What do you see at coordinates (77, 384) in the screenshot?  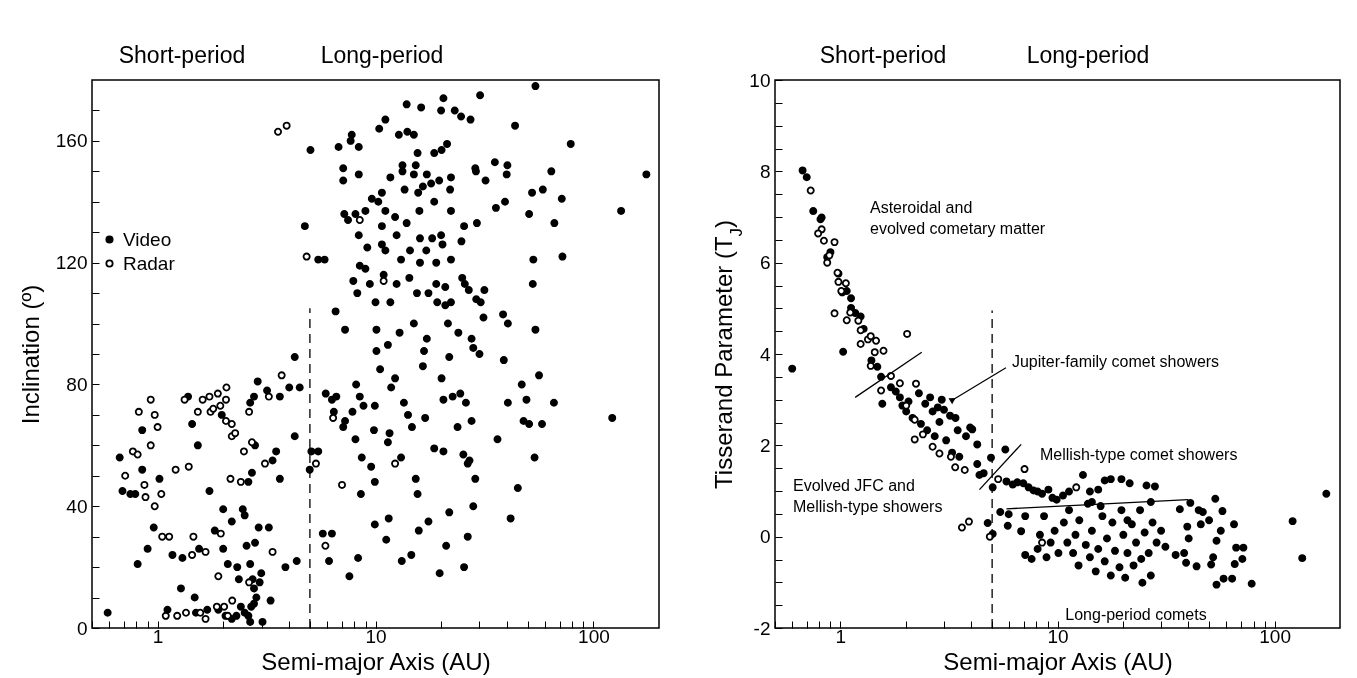 I see `y-tick-label: 80` at bounding box center [77, 384].